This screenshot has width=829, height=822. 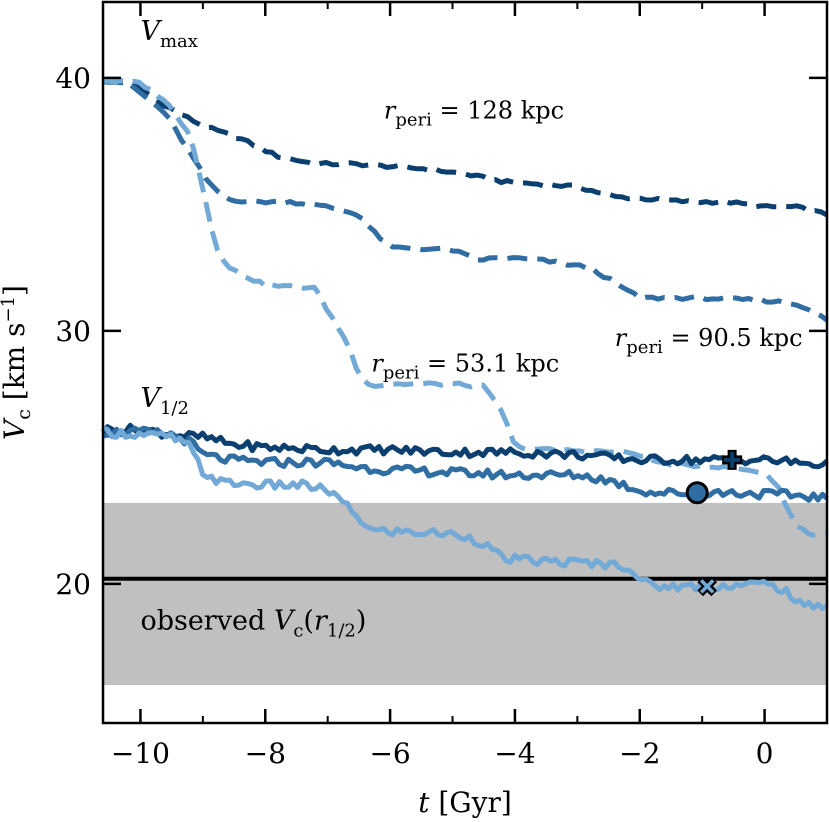 What do you see at coordinates (465, 446) in the screenshot?
I see `vhalf-dark-line` at bounding box center [465, 446].